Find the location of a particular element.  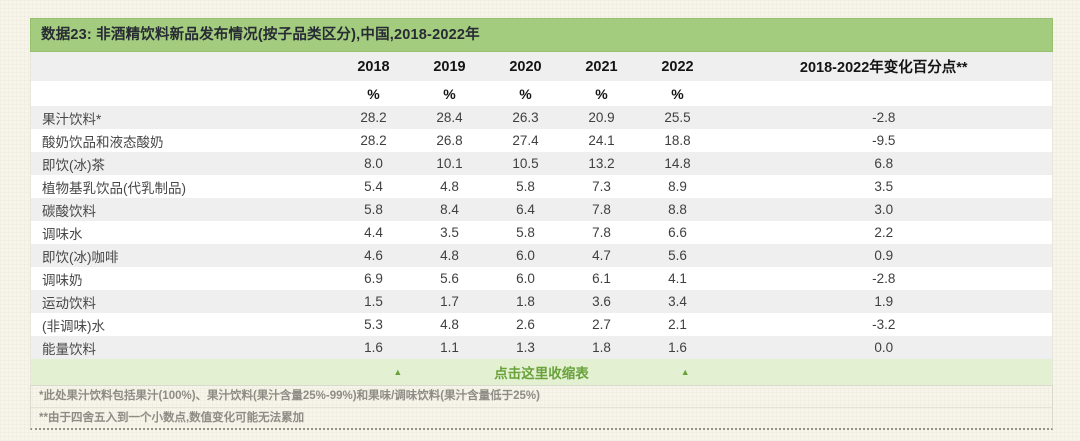

value-cell: 7.3 is located at coordinates (601, 186).